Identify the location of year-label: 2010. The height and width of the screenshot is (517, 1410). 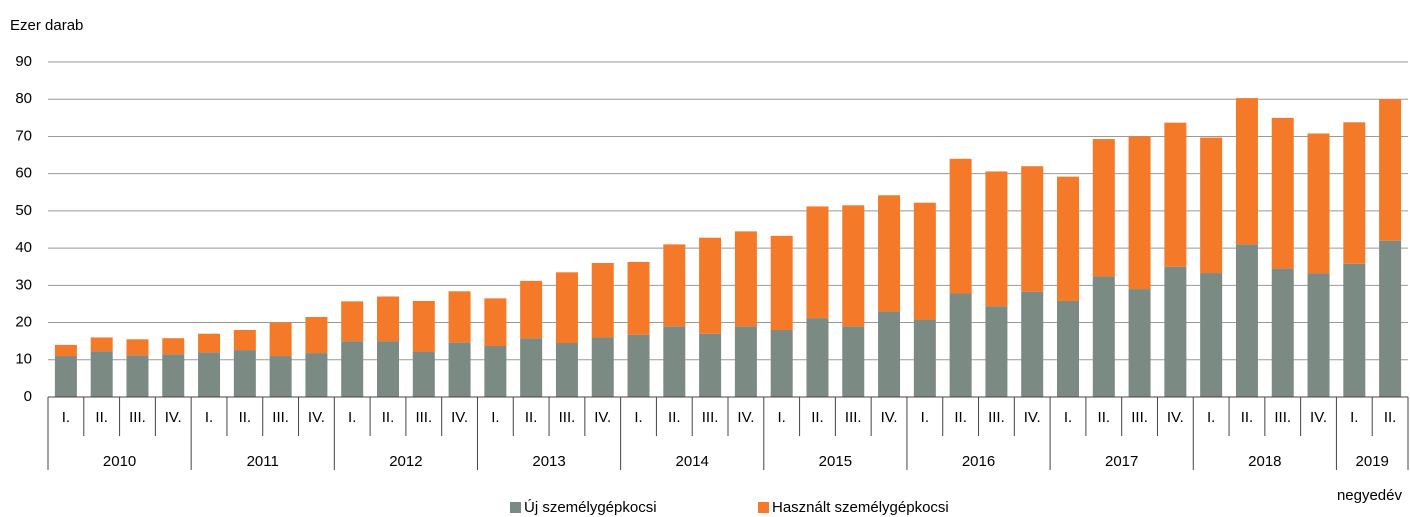
(119, 461).